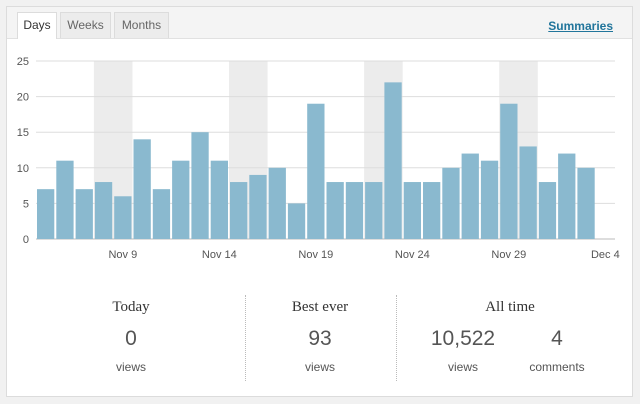 The height and width of the screenshot is (404, 640). Describe the element at coordinates (130, 367) in the screenshot. I see `today-label: views` at that location.